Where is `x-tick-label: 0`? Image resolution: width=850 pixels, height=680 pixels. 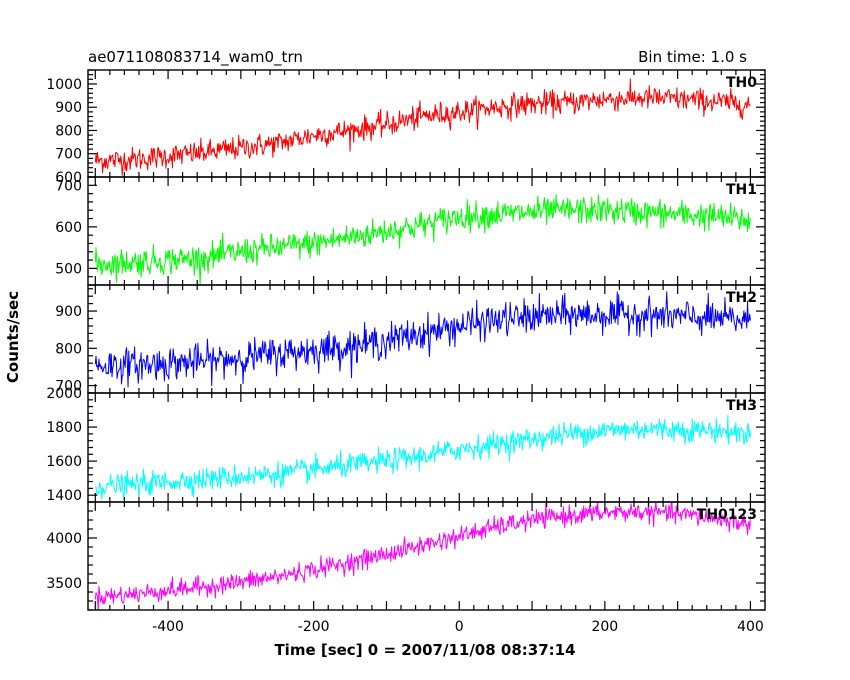
x-tick-label: 0 is located at coordinates (459, 627).